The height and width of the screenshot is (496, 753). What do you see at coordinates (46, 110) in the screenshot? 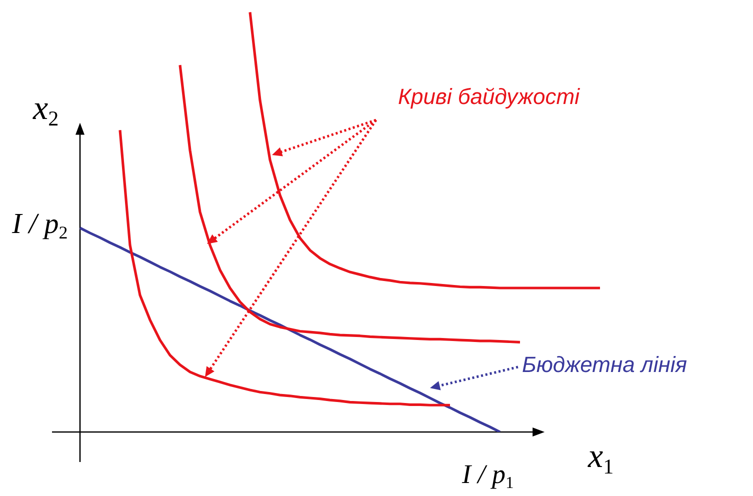
I see `y-axis-title: x$_{2}$` at bounding box center [46, 110].